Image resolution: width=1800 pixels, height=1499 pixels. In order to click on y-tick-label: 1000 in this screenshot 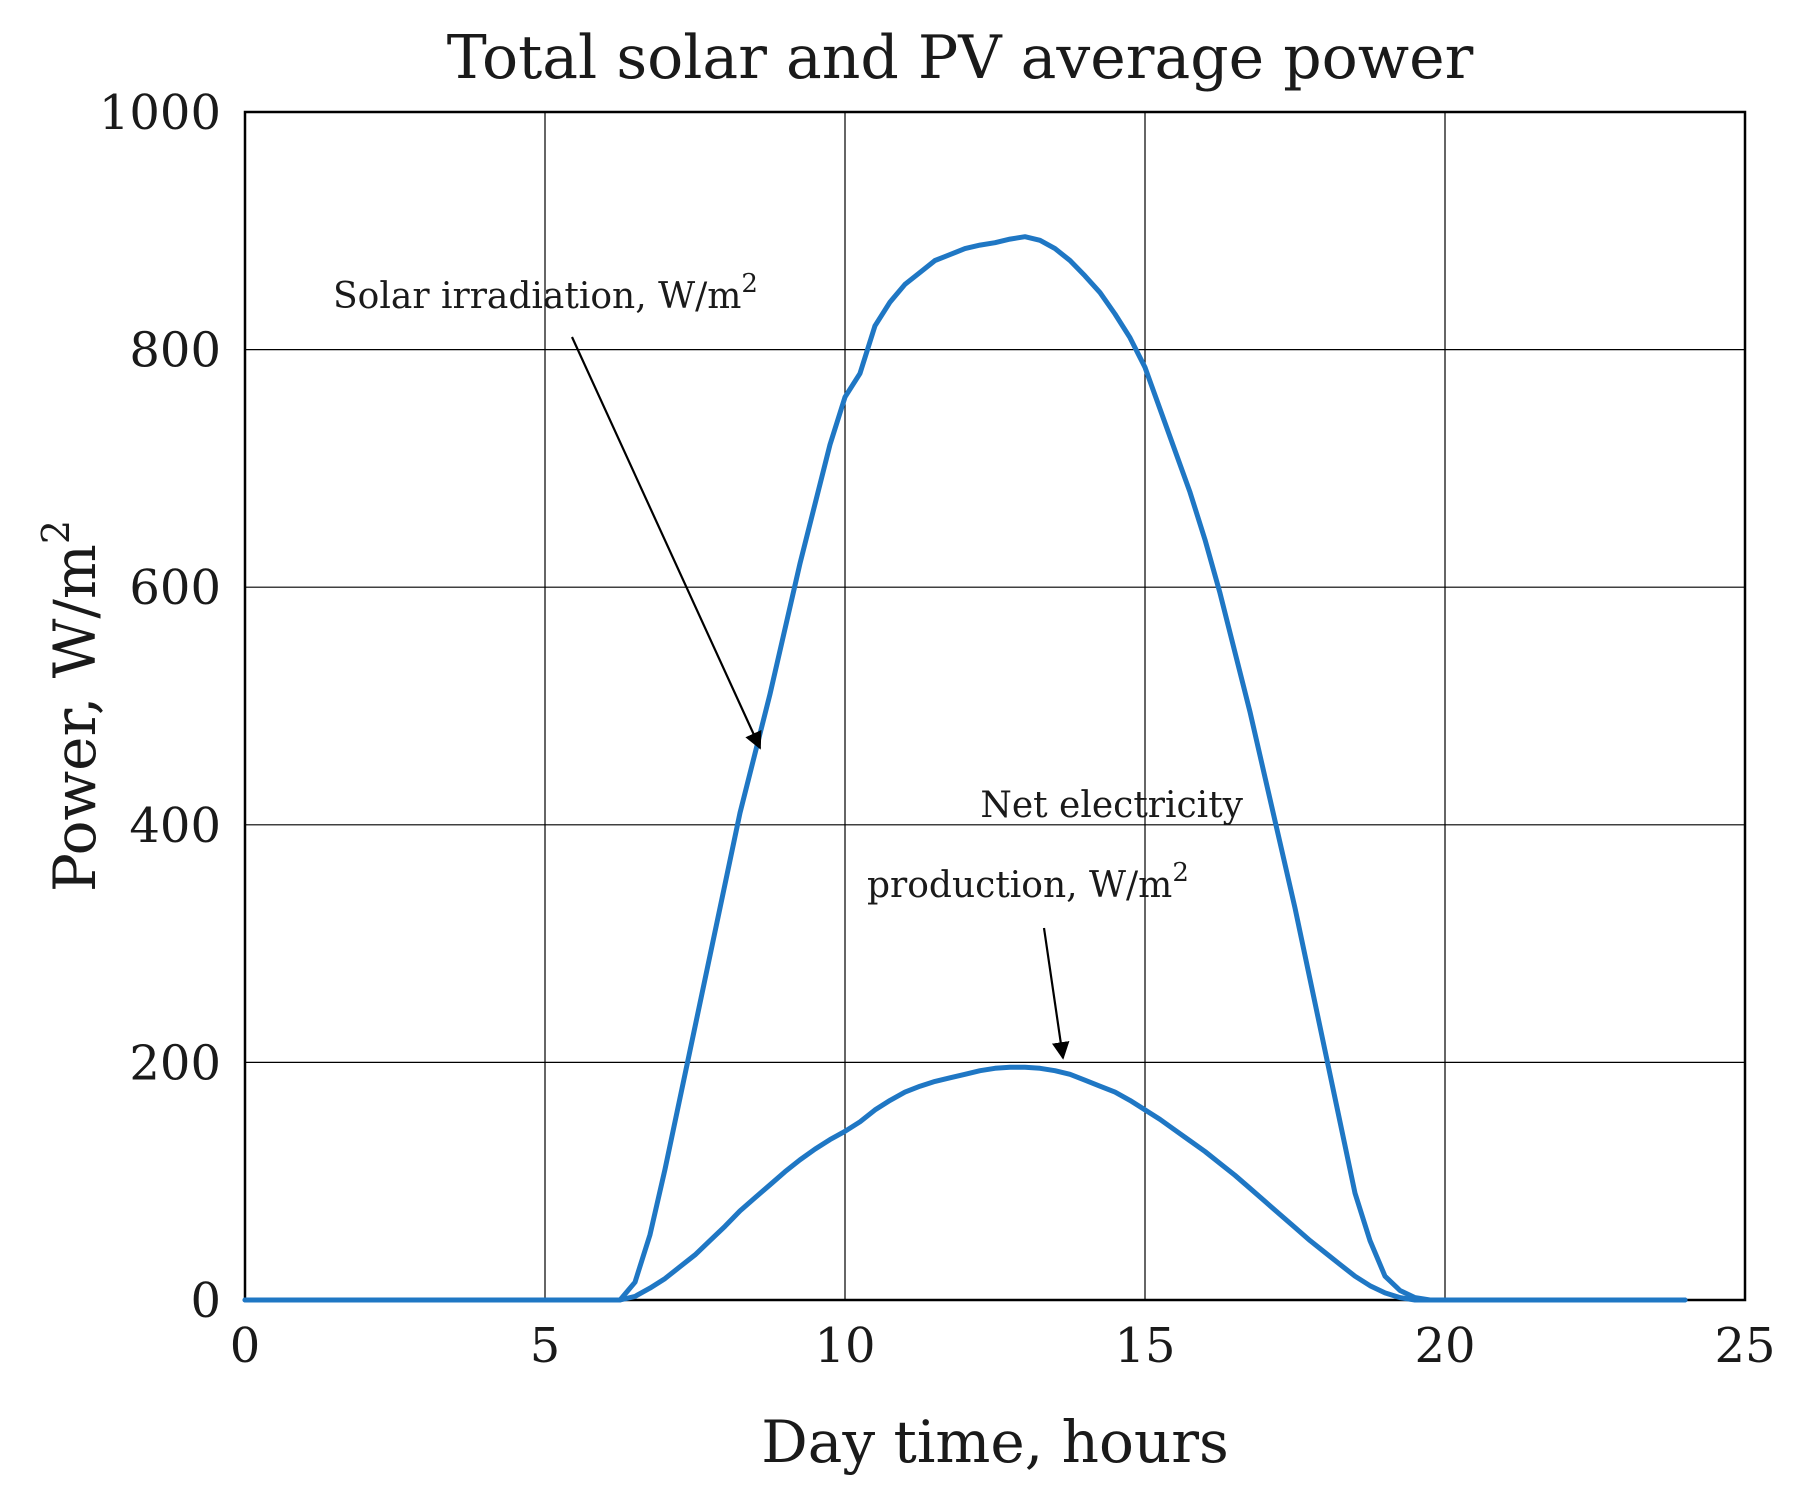, I will do `click(160, 113)`.